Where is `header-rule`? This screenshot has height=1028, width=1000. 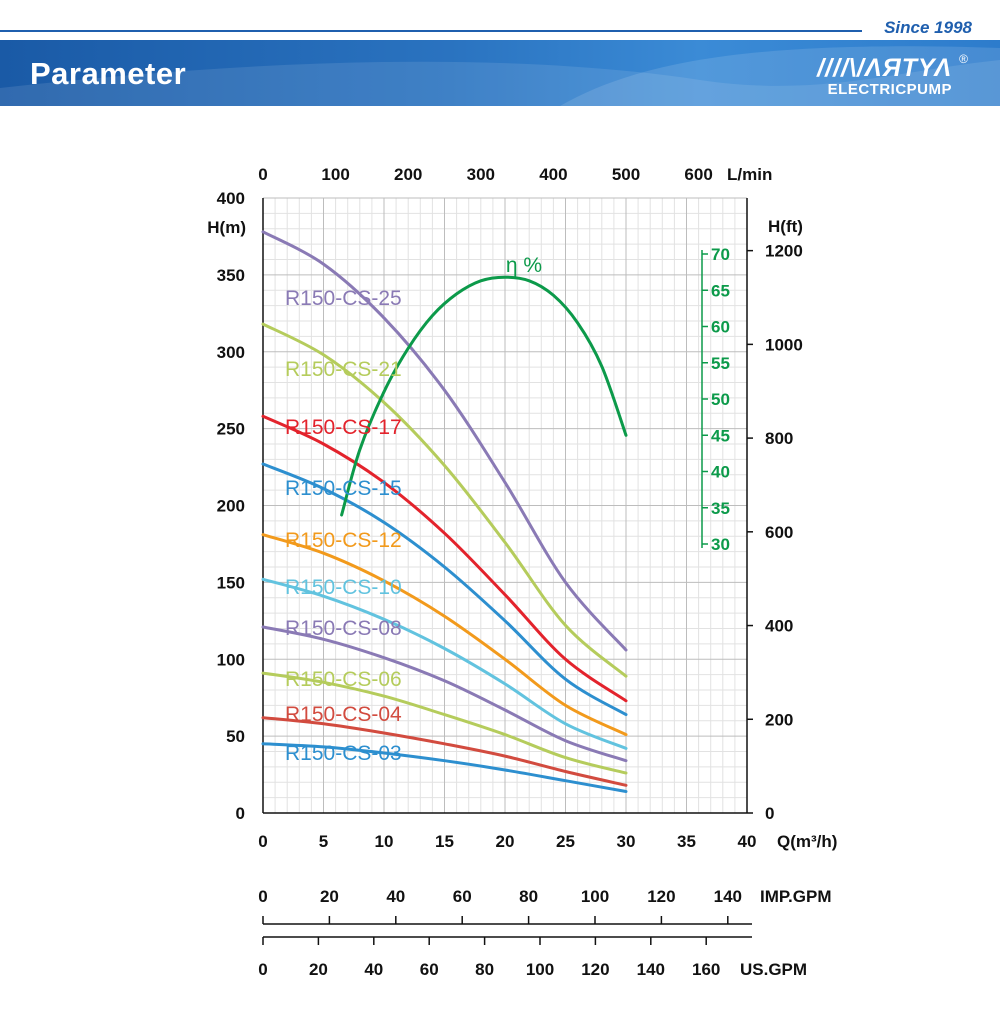 header-rule is located at coordinates (431, 31).